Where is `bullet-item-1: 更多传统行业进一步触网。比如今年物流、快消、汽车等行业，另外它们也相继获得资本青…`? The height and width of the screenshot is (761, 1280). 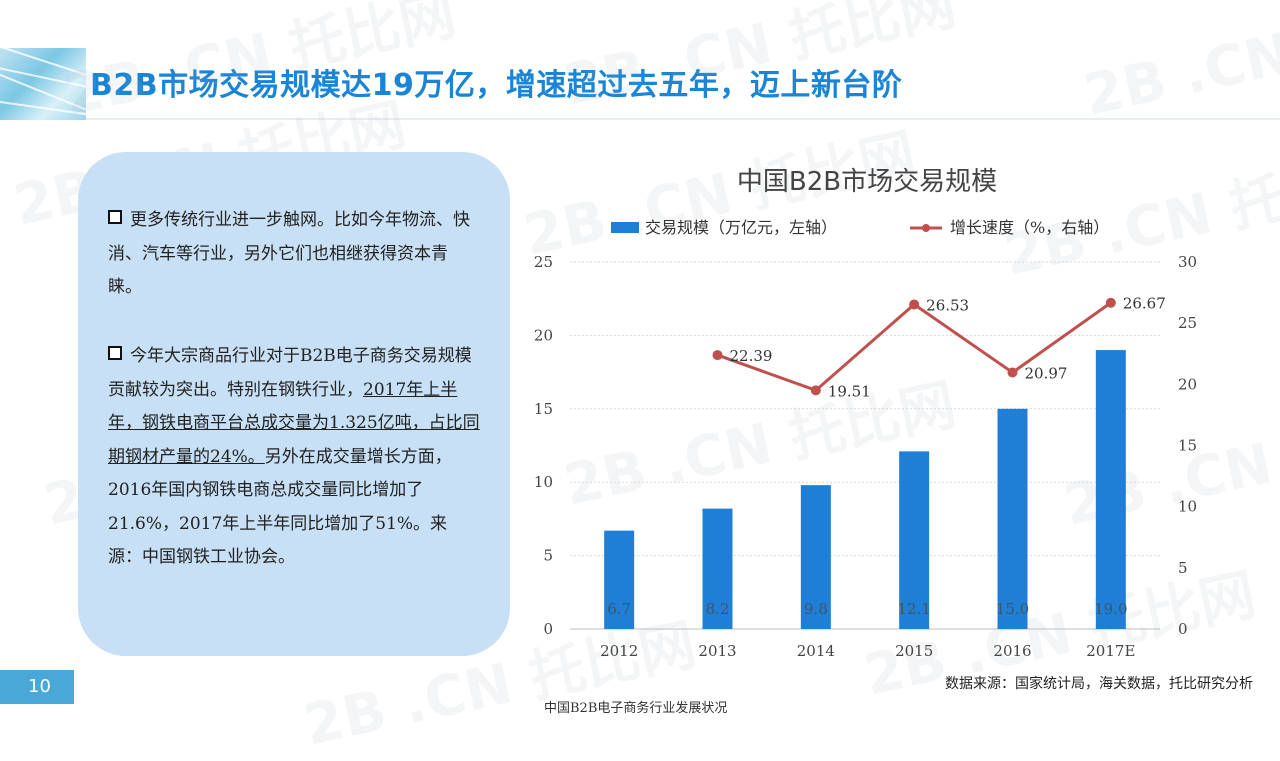 bullet-item-1: 更多传统行业进一步触网。比如今年物流、快消、汽车等行业，另外它们也相继获得资本青… is located at coordinates (294, 254).